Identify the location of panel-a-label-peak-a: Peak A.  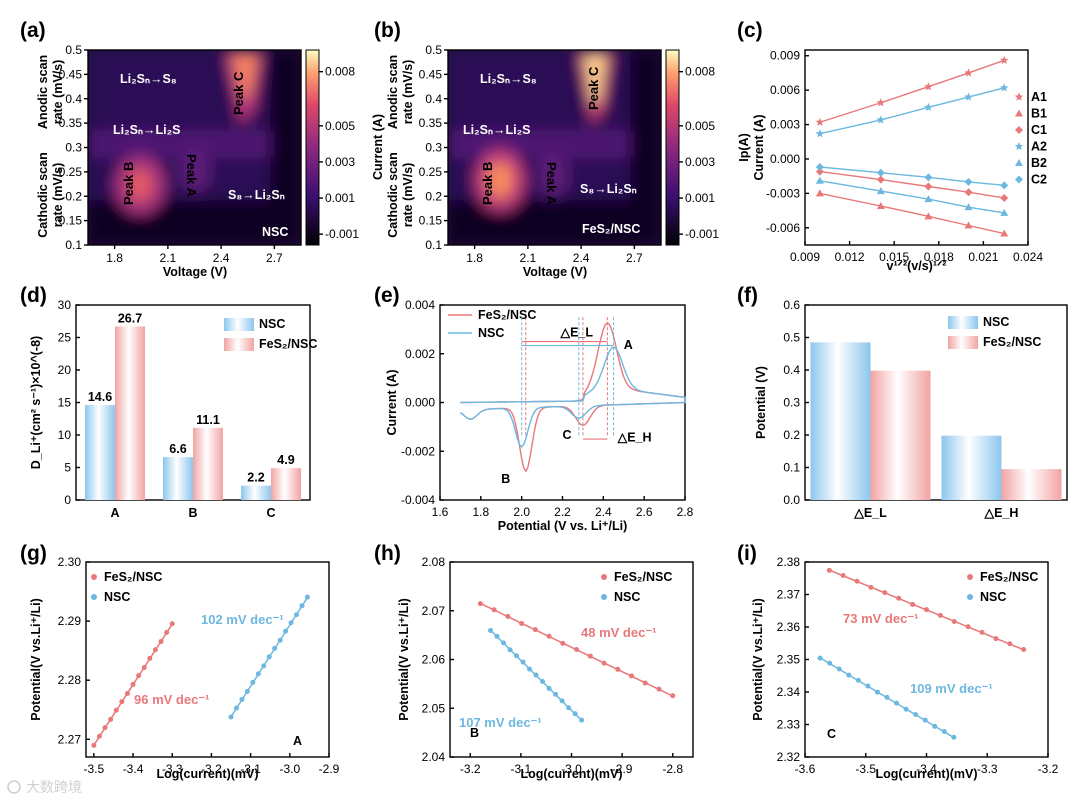
(191, 175).